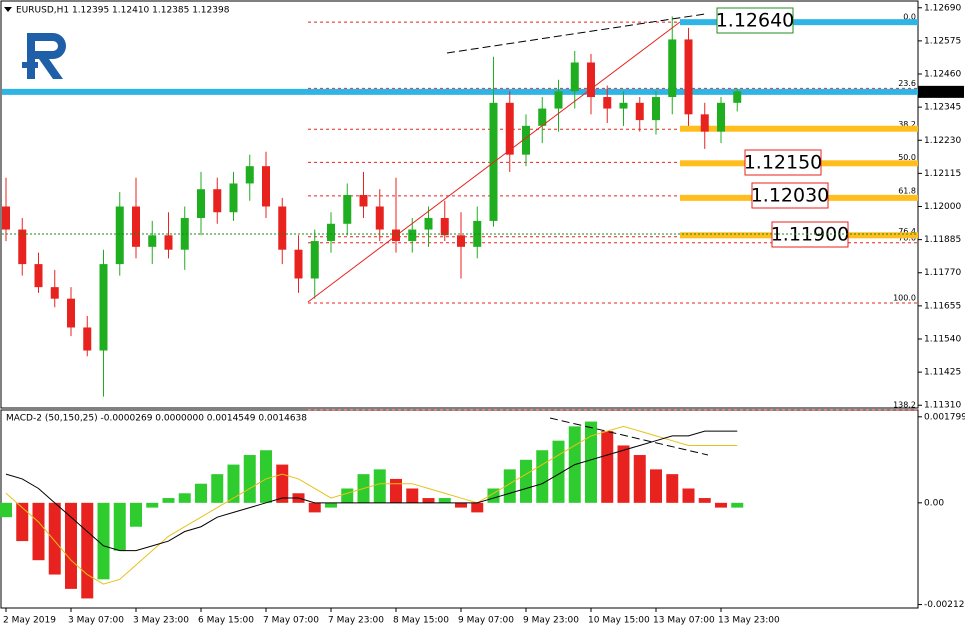  What do you see at coordinates (942, 8) in the screenshot?
I see `y-tick-label: 1.12690` at bounding box center [942, 8].